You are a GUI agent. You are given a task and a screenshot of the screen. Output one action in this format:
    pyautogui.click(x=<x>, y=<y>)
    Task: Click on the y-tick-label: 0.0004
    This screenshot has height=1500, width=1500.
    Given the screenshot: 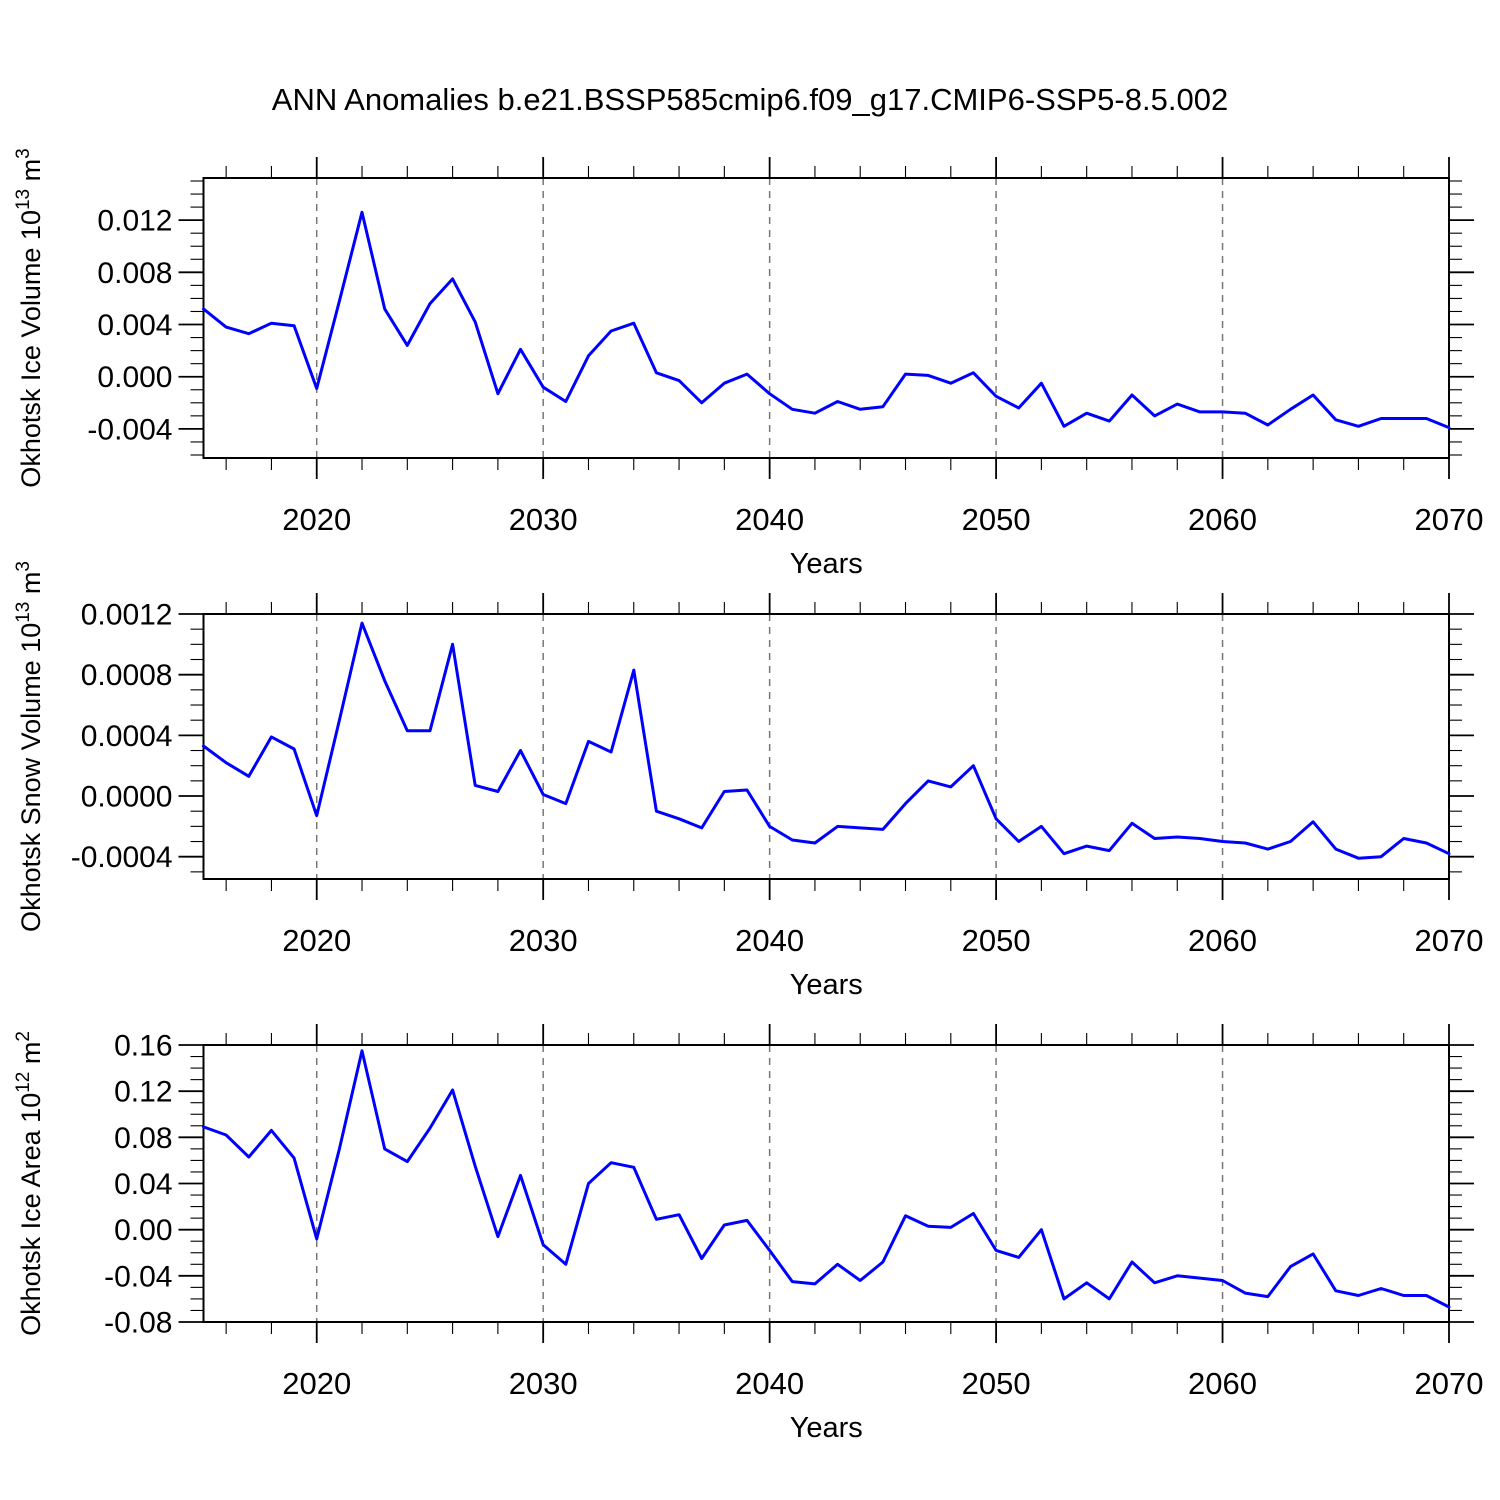 What is the action you would take?
    pyautogui.click(x=127, y=736)
    